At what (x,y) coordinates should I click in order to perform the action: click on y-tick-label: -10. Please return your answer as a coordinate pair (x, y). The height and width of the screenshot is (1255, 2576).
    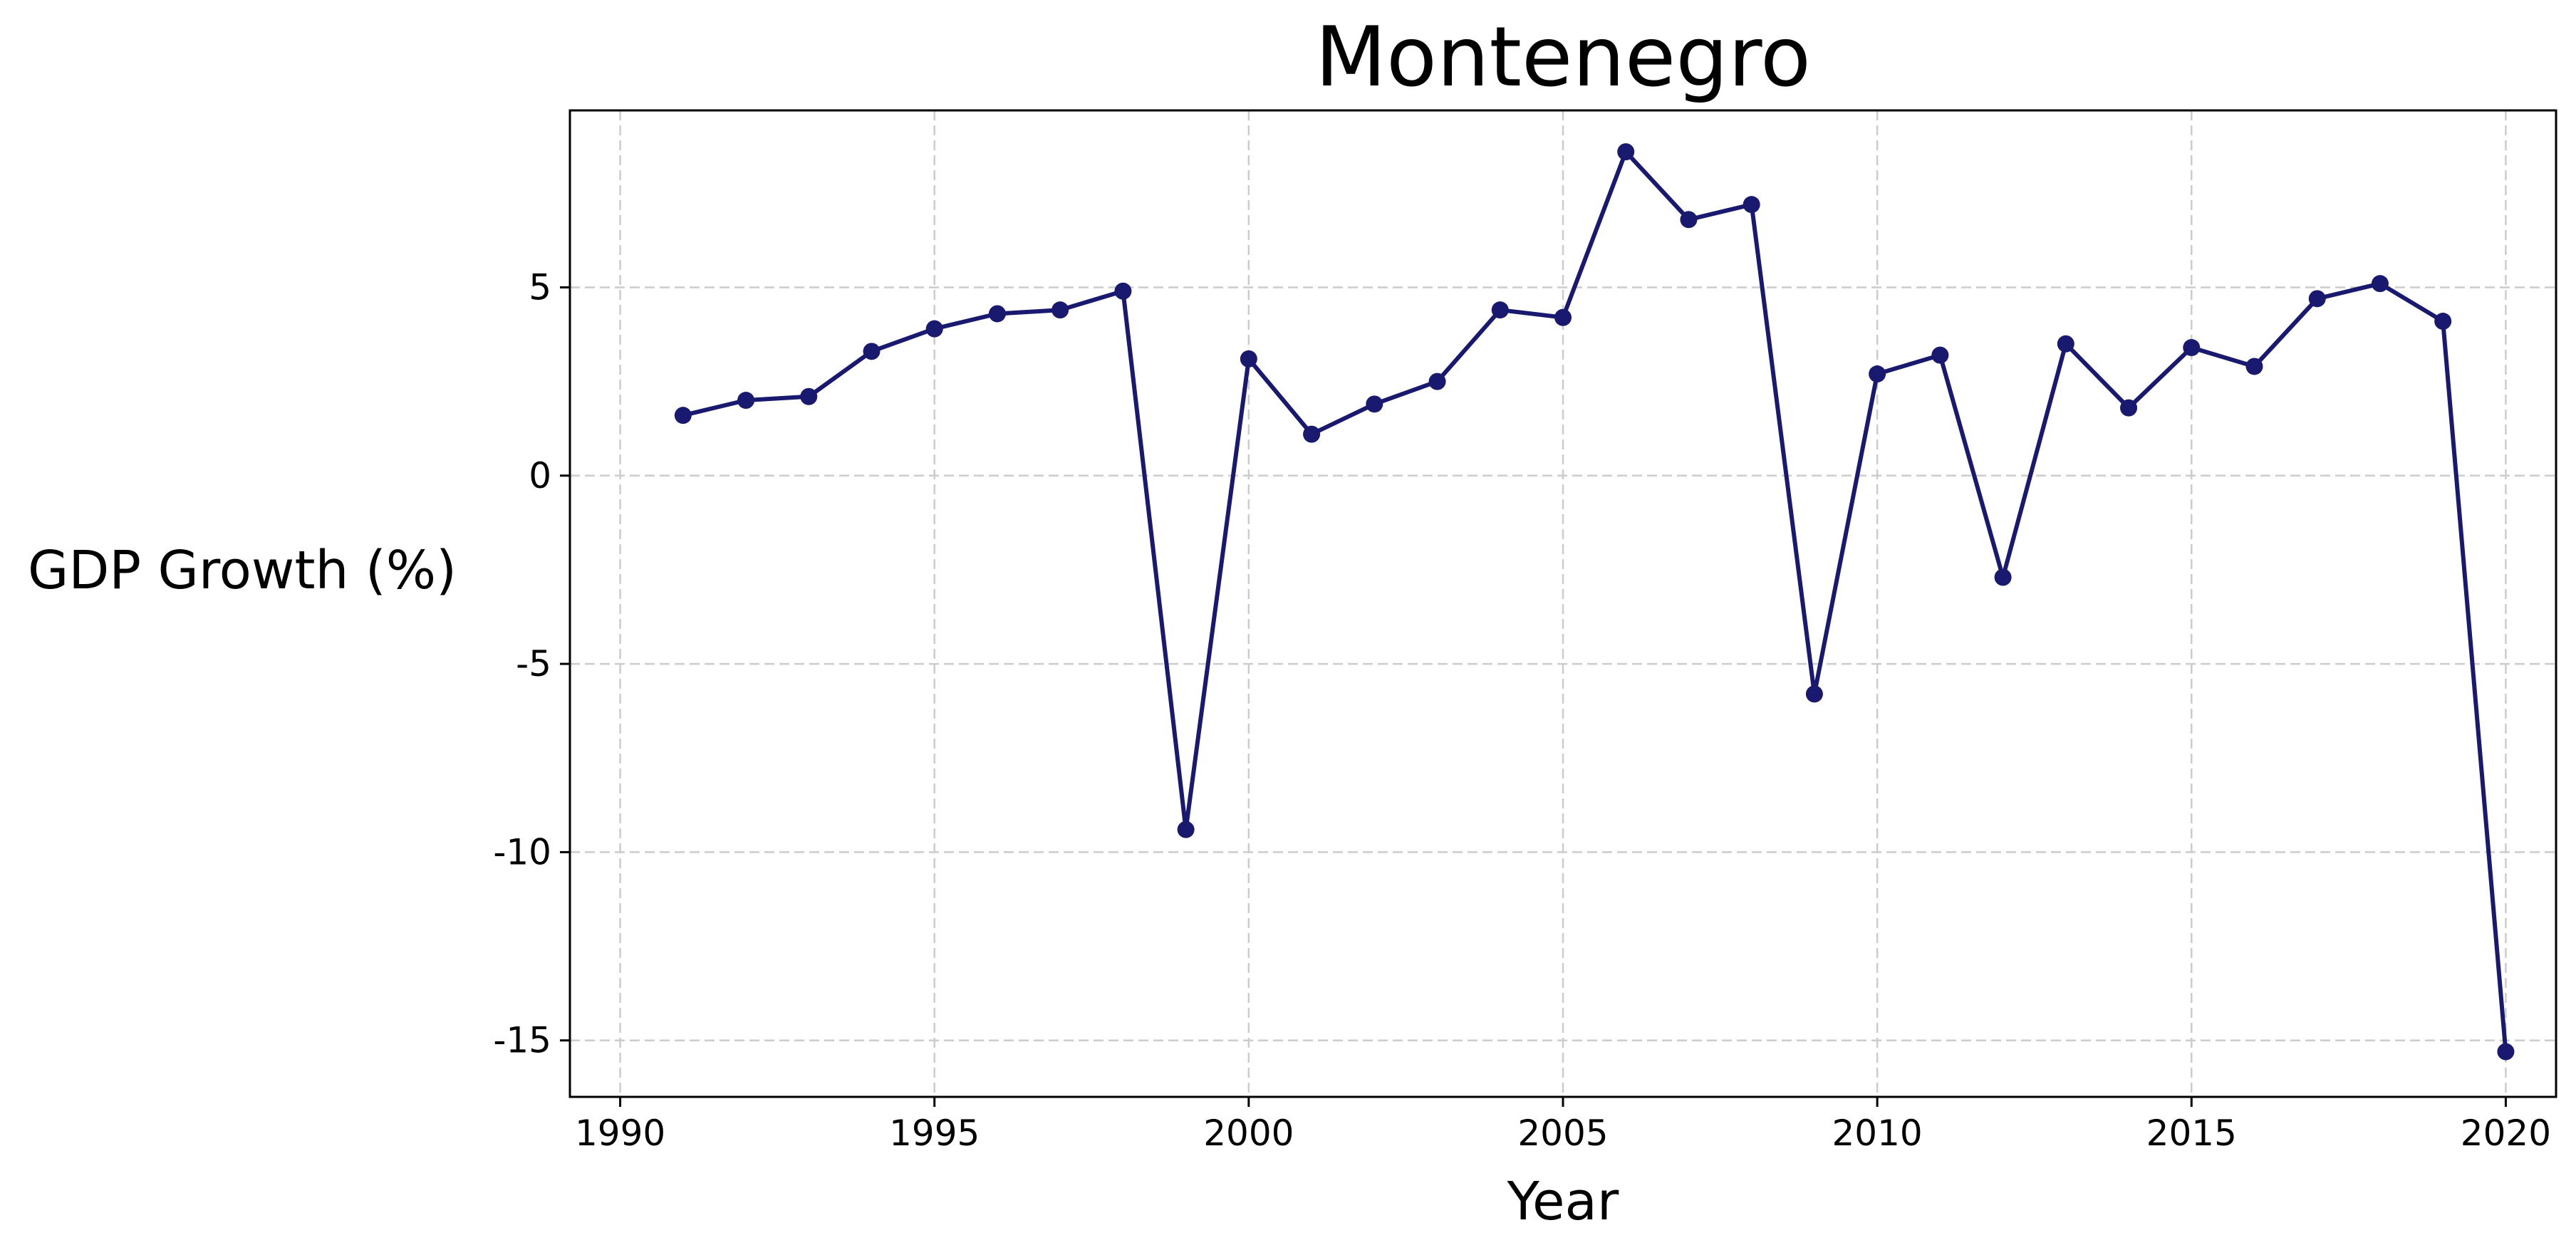
    Looking at the image, I should click on (522, 852).